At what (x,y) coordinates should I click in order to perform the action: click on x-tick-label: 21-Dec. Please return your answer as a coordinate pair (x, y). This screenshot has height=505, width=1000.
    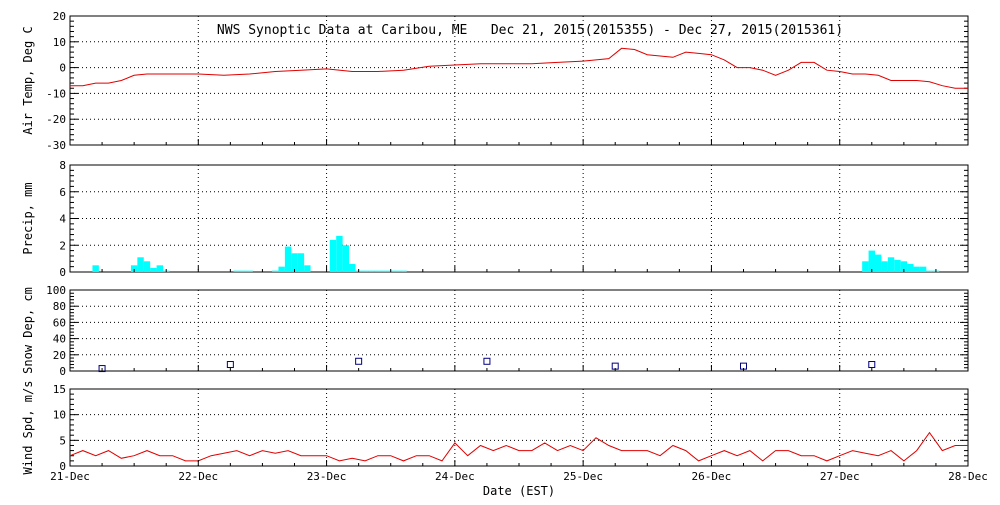
    Looking at the image, I should click on (70, 476).